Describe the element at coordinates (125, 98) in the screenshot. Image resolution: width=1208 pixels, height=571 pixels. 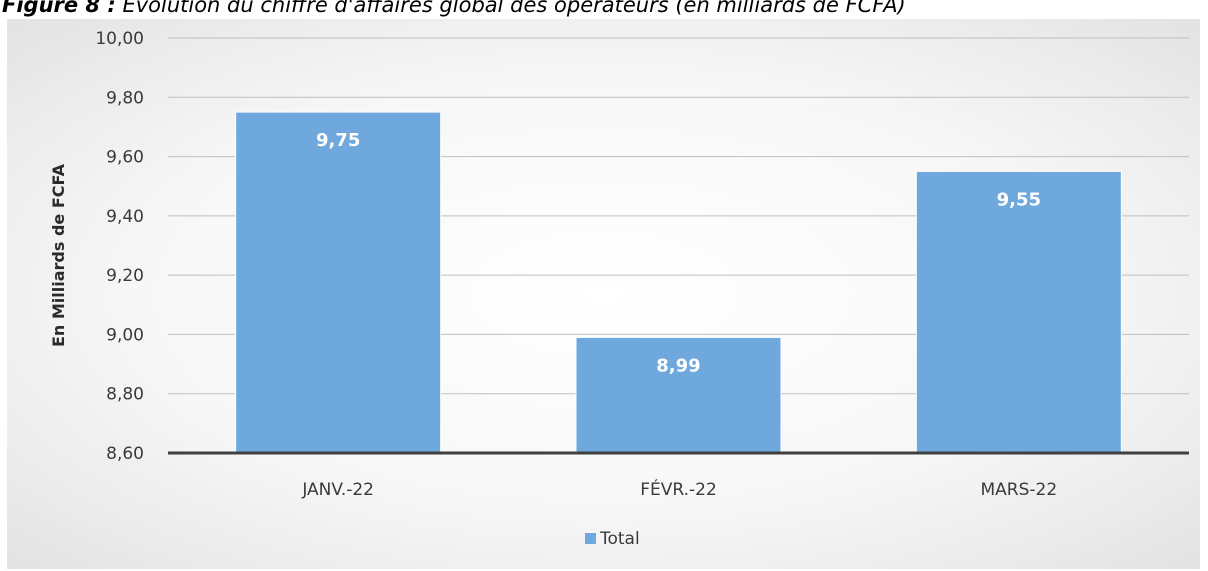
I see `y-tick-label: 9,80` at that location.